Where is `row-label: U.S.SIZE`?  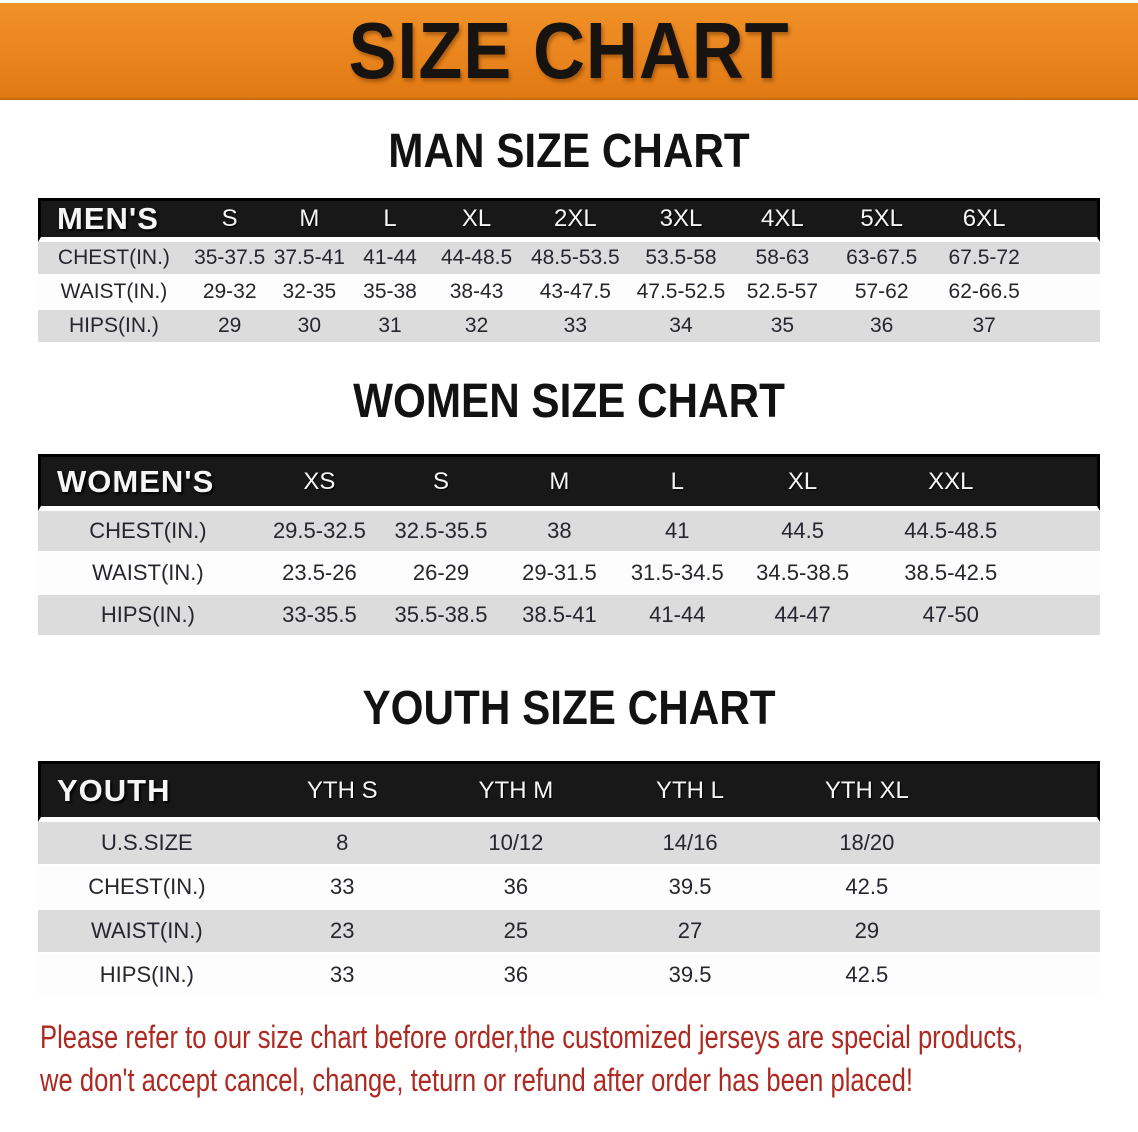
row-label: U.S.SIZE is located at coordinates (147, 844).